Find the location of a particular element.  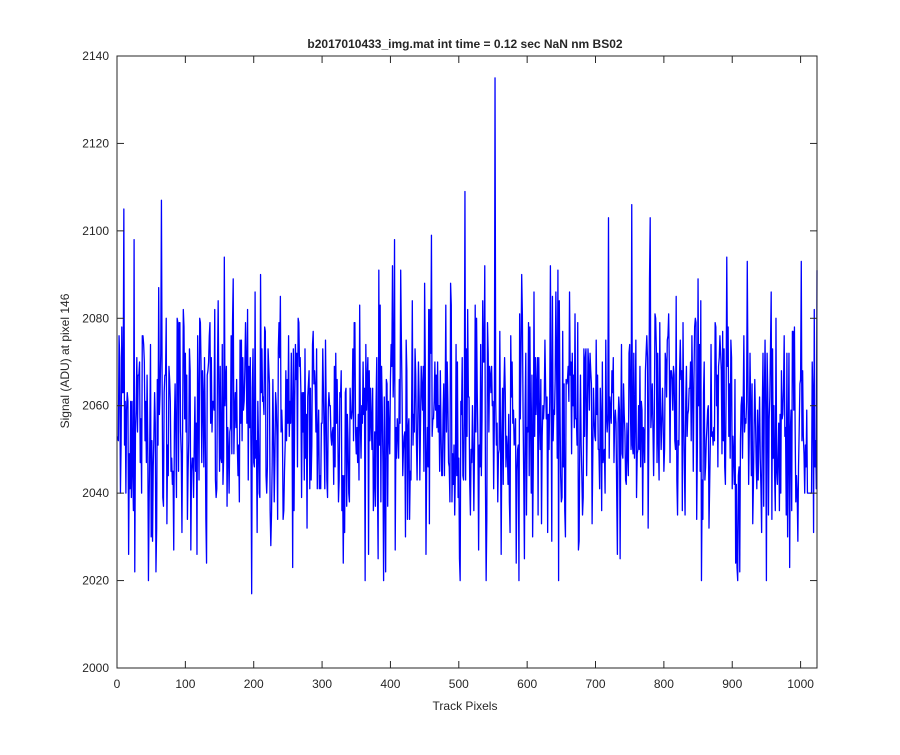

x-tick-label: 600 is located at coordinates (527, 684).